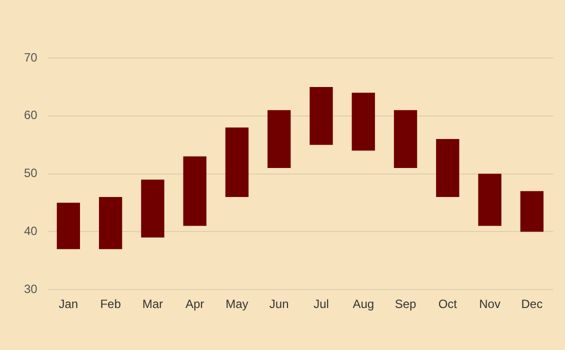 The width and height of the screenshot is (565, 350). What do you see at coordinates (31, 289) in the screenshot?
I see `y-tick-label: 30` at bounding box center [31, 289].